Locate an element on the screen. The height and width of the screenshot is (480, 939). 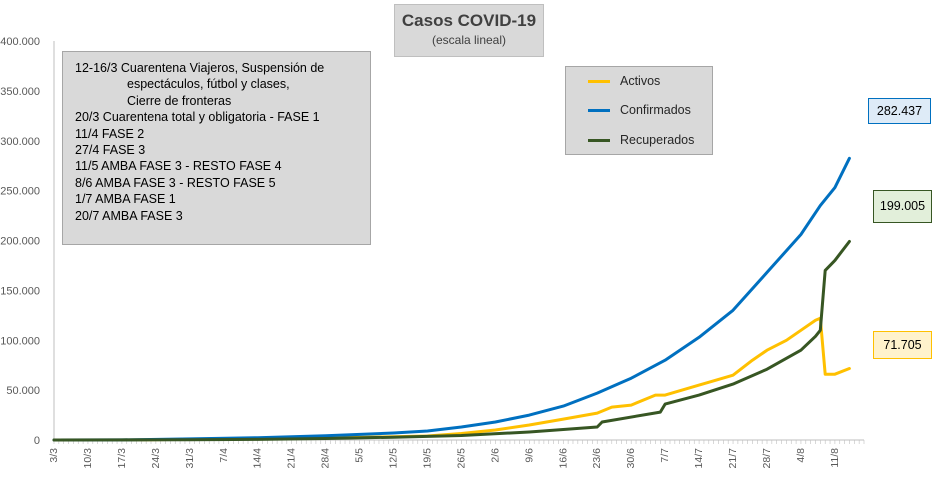
callout-confirmados: 282.437 is located at coordinates (899, 111).